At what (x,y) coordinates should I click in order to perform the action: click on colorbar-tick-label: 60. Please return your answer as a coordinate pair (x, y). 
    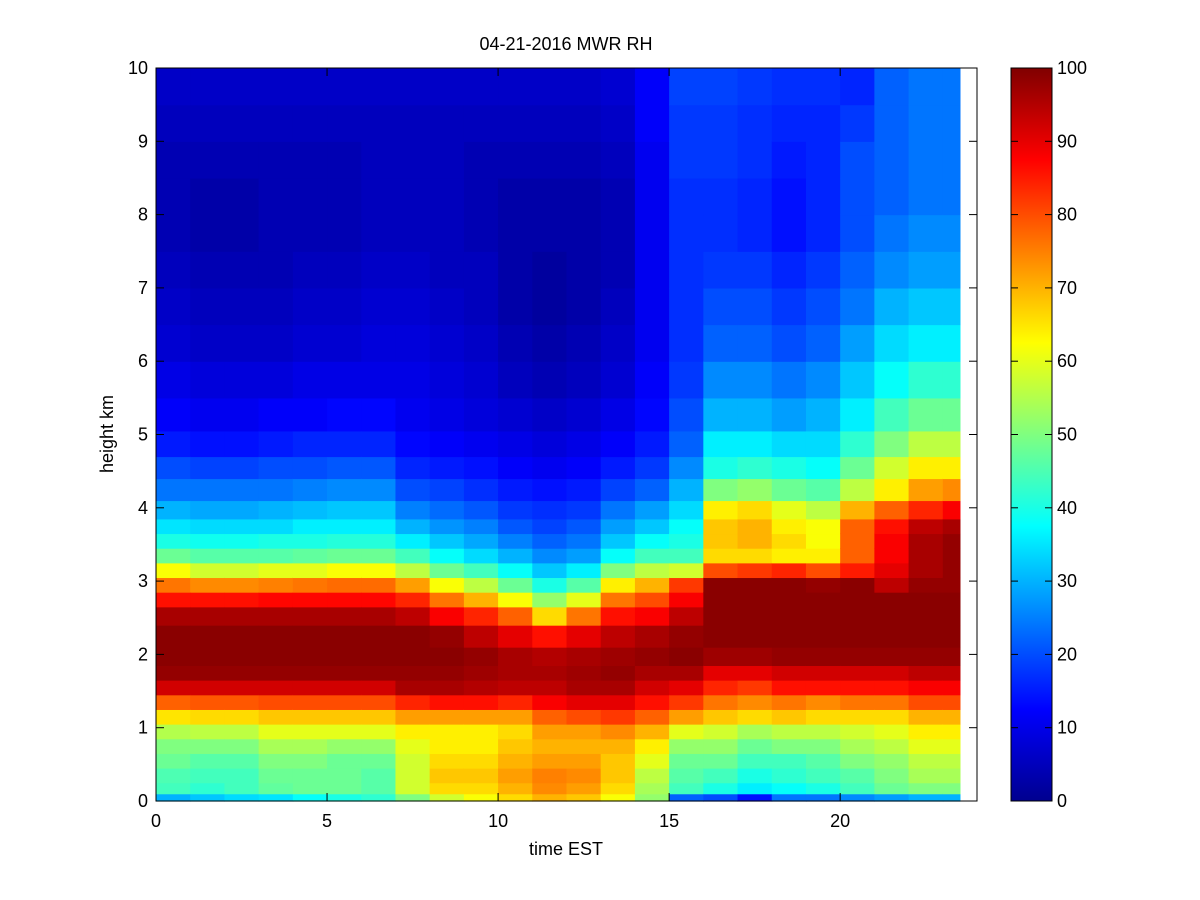
    Looking at the image, I should click on (1067, 361).